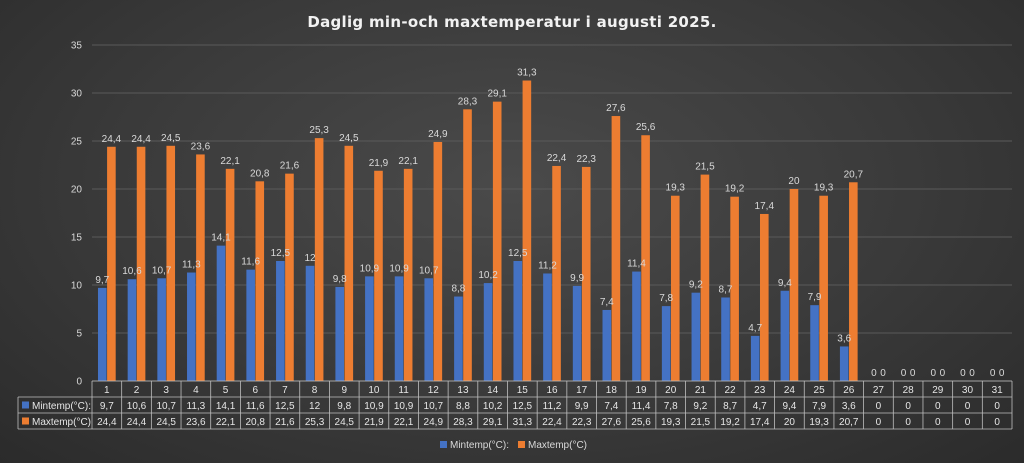 The width and height of the screenshot is (1024, 463). I want to click on y-tick-label: 20, so click(77, 190).